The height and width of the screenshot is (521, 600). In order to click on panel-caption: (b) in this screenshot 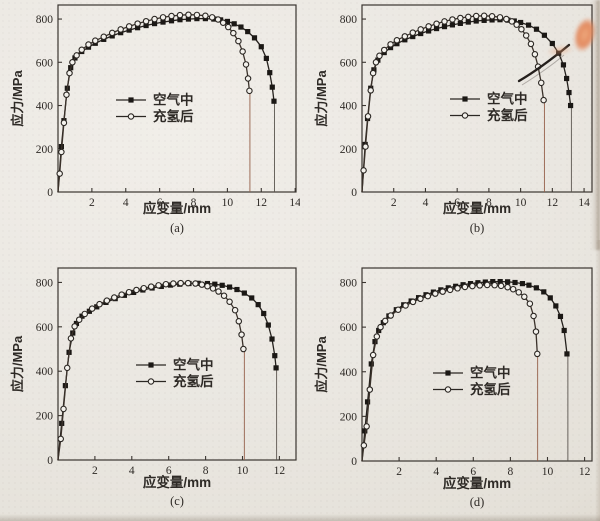, I will do `click(477, 228)`.